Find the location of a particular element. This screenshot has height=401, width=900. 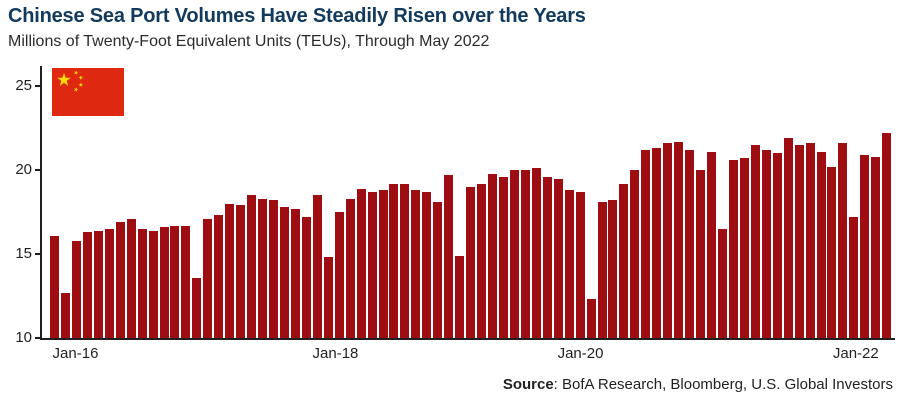

y-tick-label: 25 is located at coordinates (23, 86).